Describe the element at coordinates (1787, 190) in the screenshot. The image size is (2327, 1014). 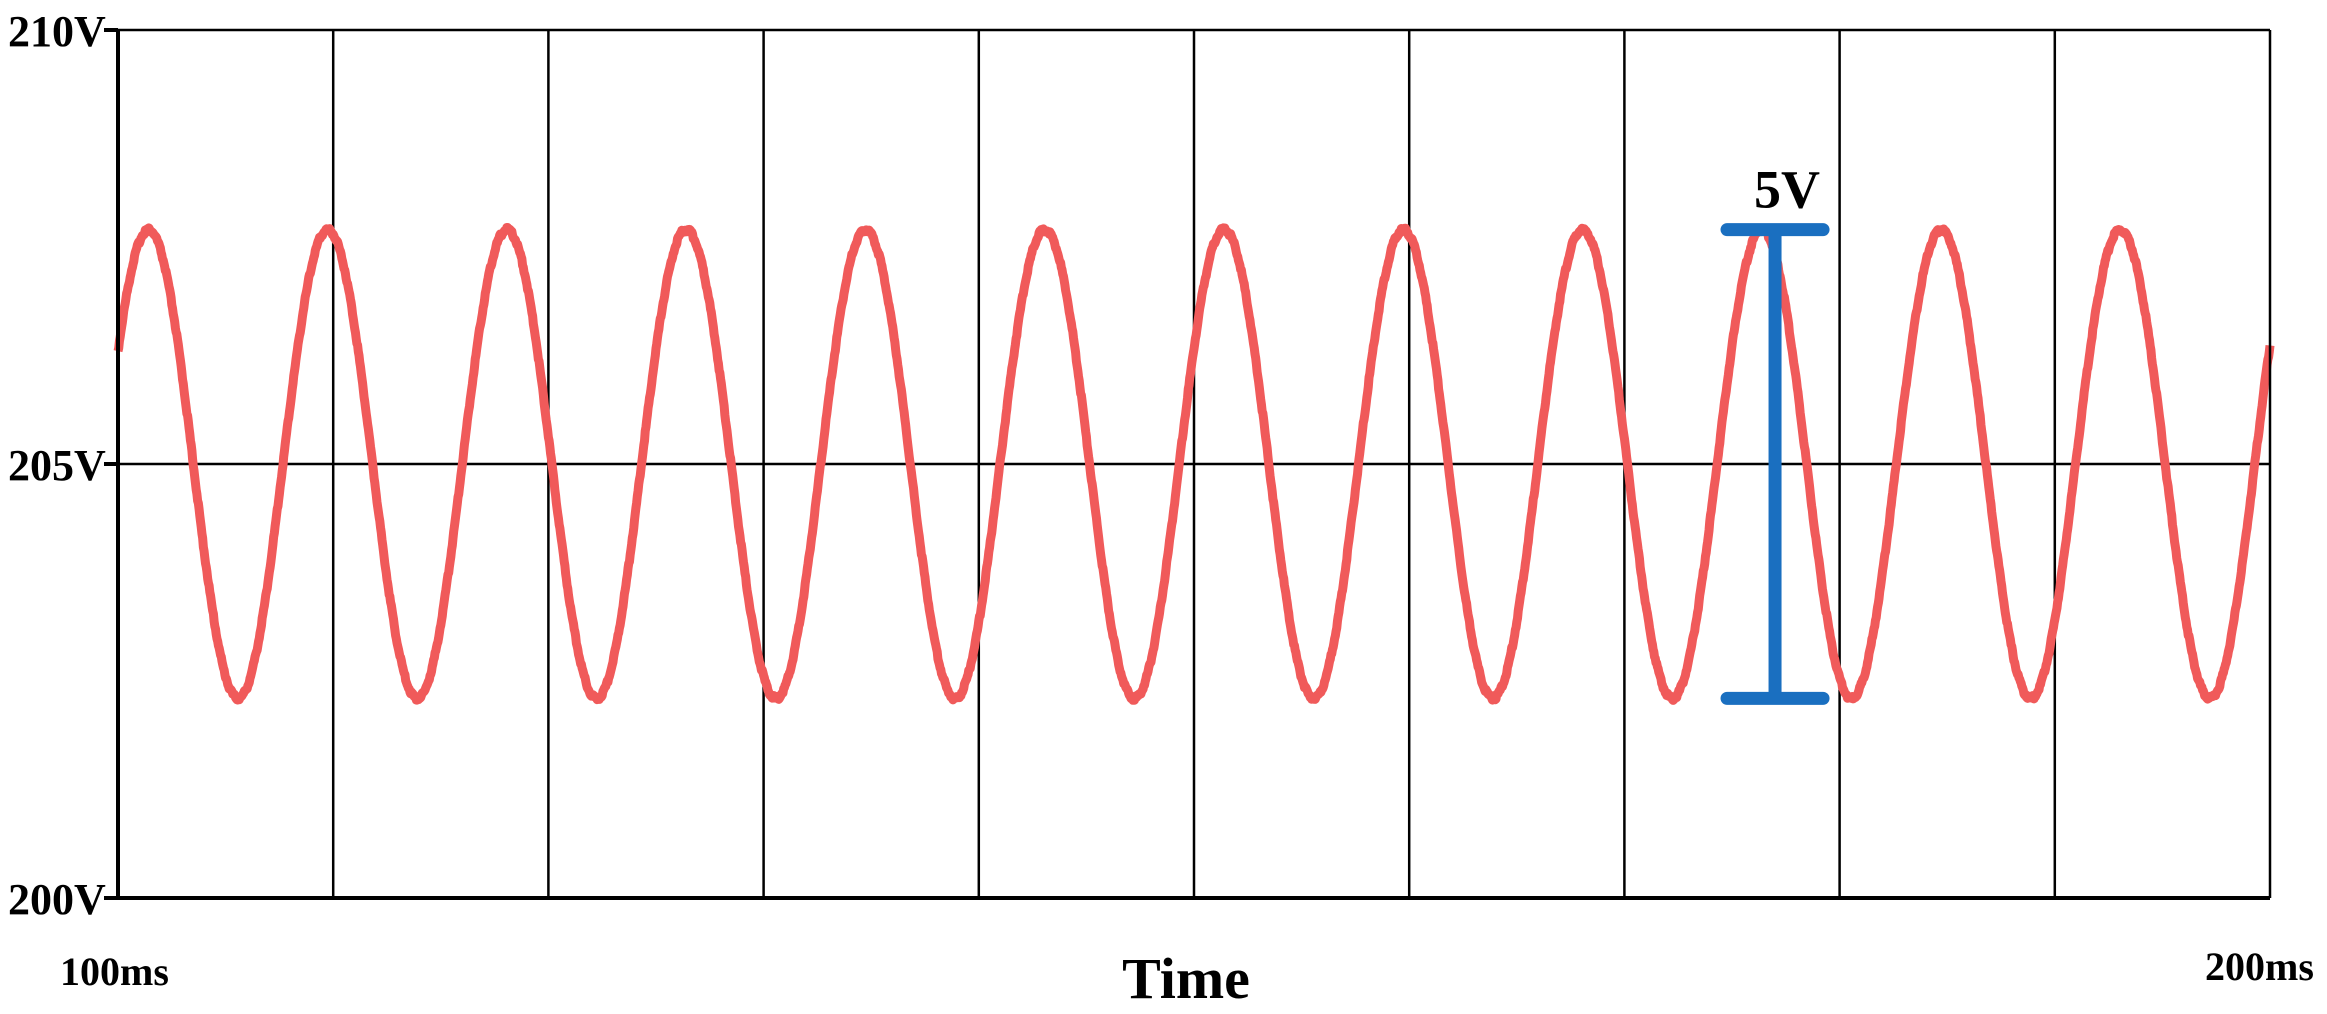
I see `annotation-label: 5V` at that location.